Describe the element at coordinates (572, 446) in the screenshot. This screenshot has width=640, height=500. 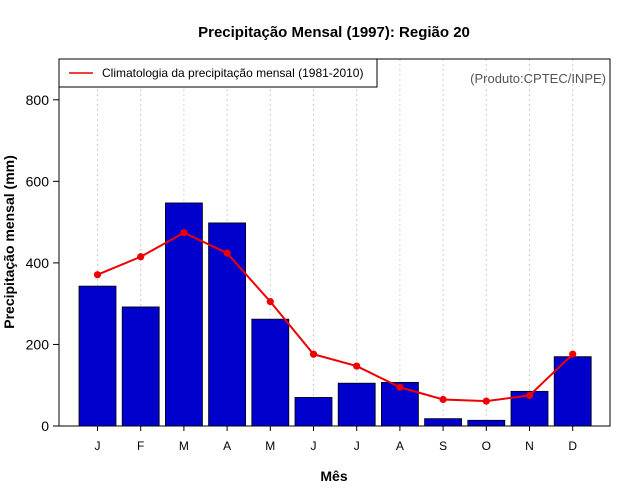
I see `x-tick-label-11: D` at that location.